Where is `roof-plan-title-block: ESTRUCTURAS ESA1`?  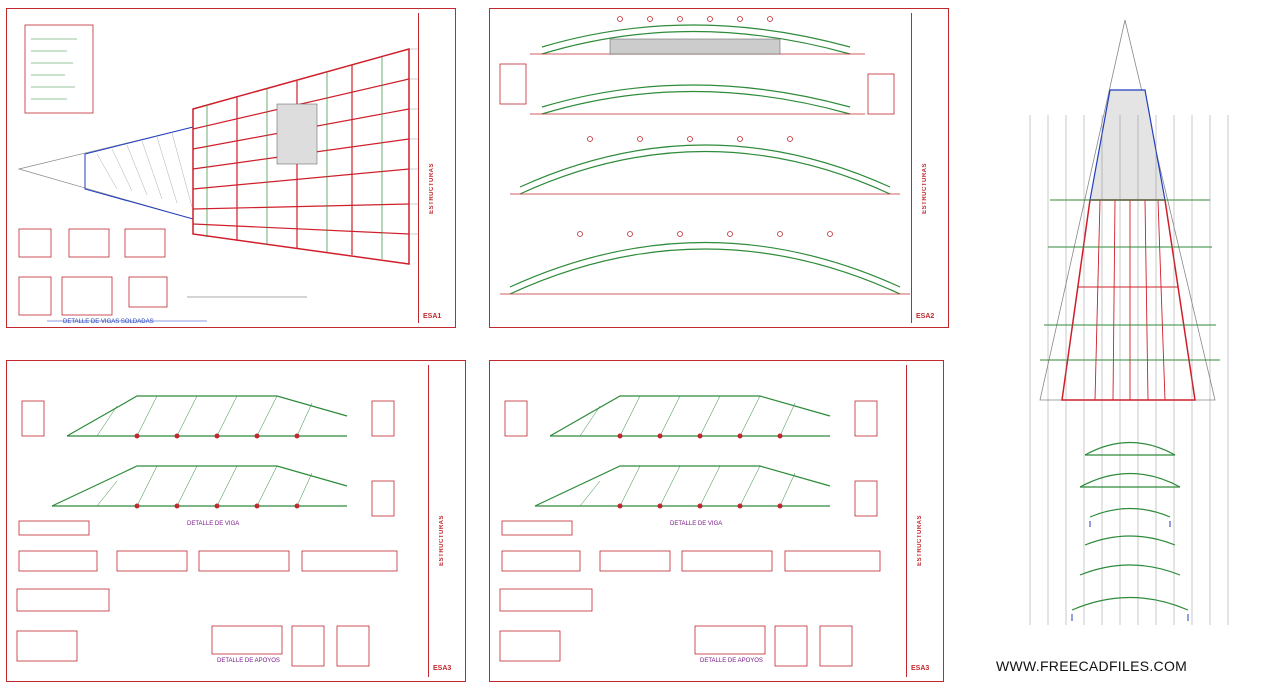 roof-plan-title-block: ESTRUCTURAS ESA1 is located at coordinates (434, 168).